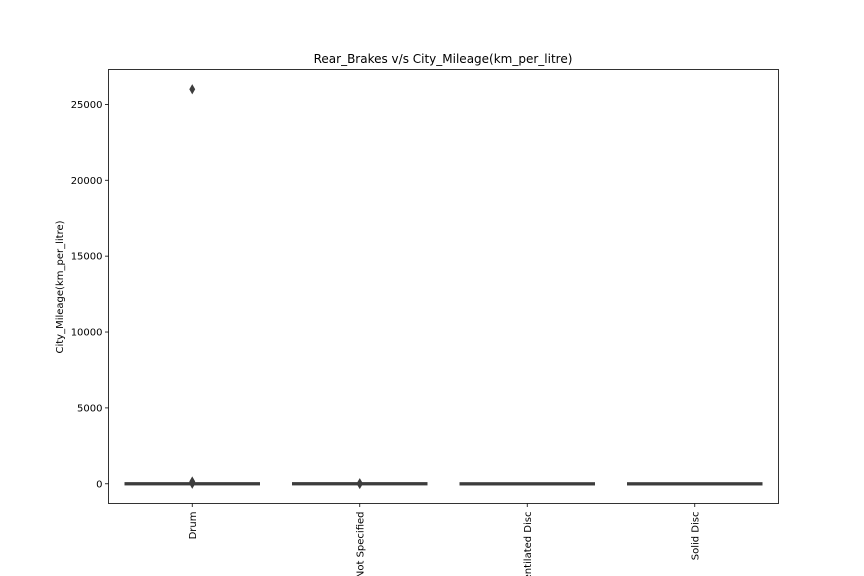 The width and height of the screenshot is (864, 576). Describe the element at coordinates (87, 181) in the screenshot. I see `y-tick-label: 20000` at that location.